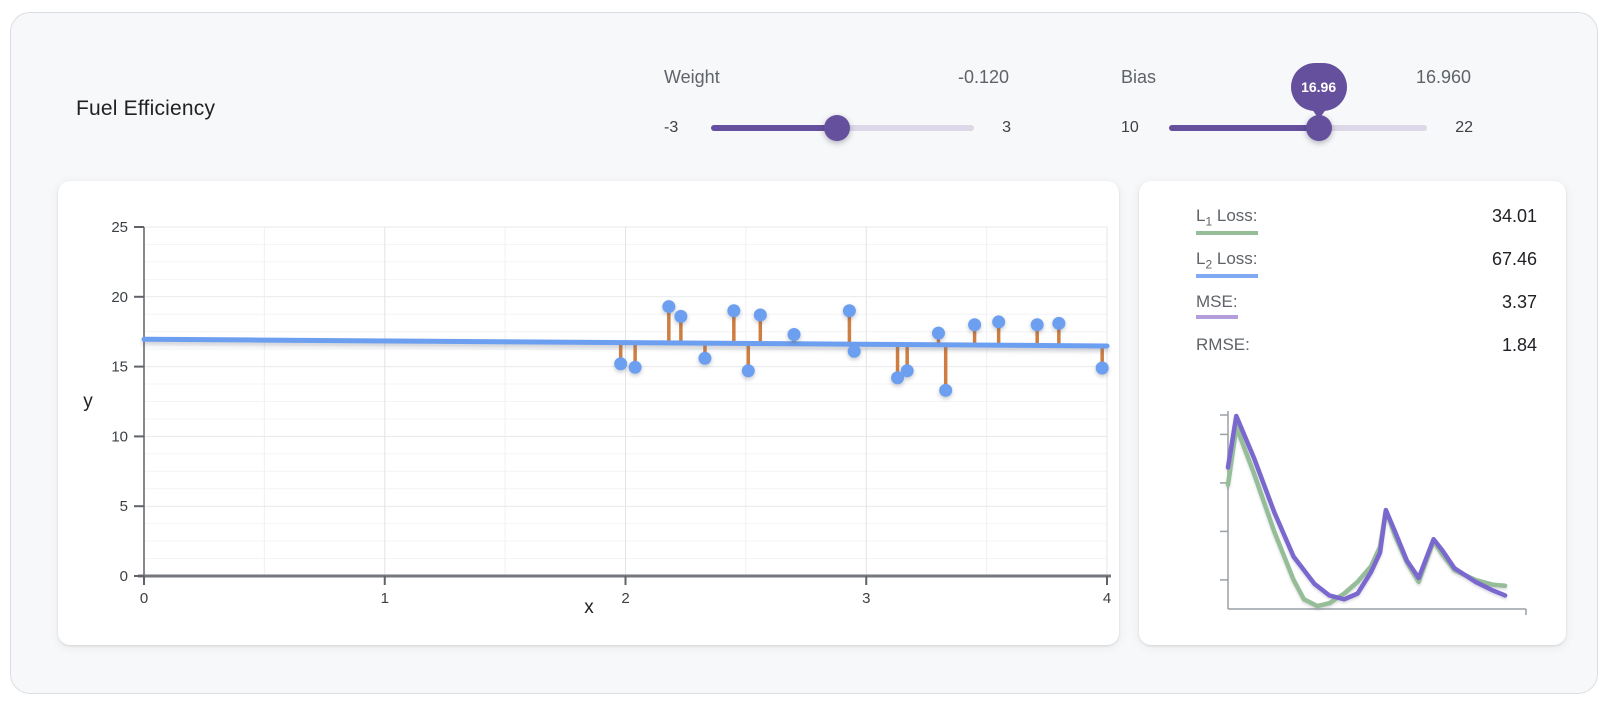  What do you see at coordinates (1227, 221) in the screenshot?
I see `loss-metric-label: L1 Loss:` at bounding box center [1227, 221].